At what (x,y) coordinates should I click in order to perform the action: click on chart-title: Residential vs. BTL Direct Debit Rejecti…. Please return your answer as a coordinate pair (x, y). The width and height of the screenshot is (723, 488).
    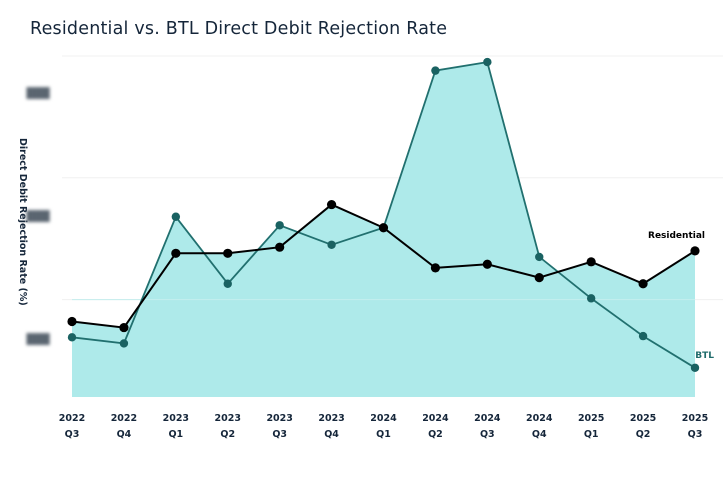
    Looking at the image, I should click on (239, 29).